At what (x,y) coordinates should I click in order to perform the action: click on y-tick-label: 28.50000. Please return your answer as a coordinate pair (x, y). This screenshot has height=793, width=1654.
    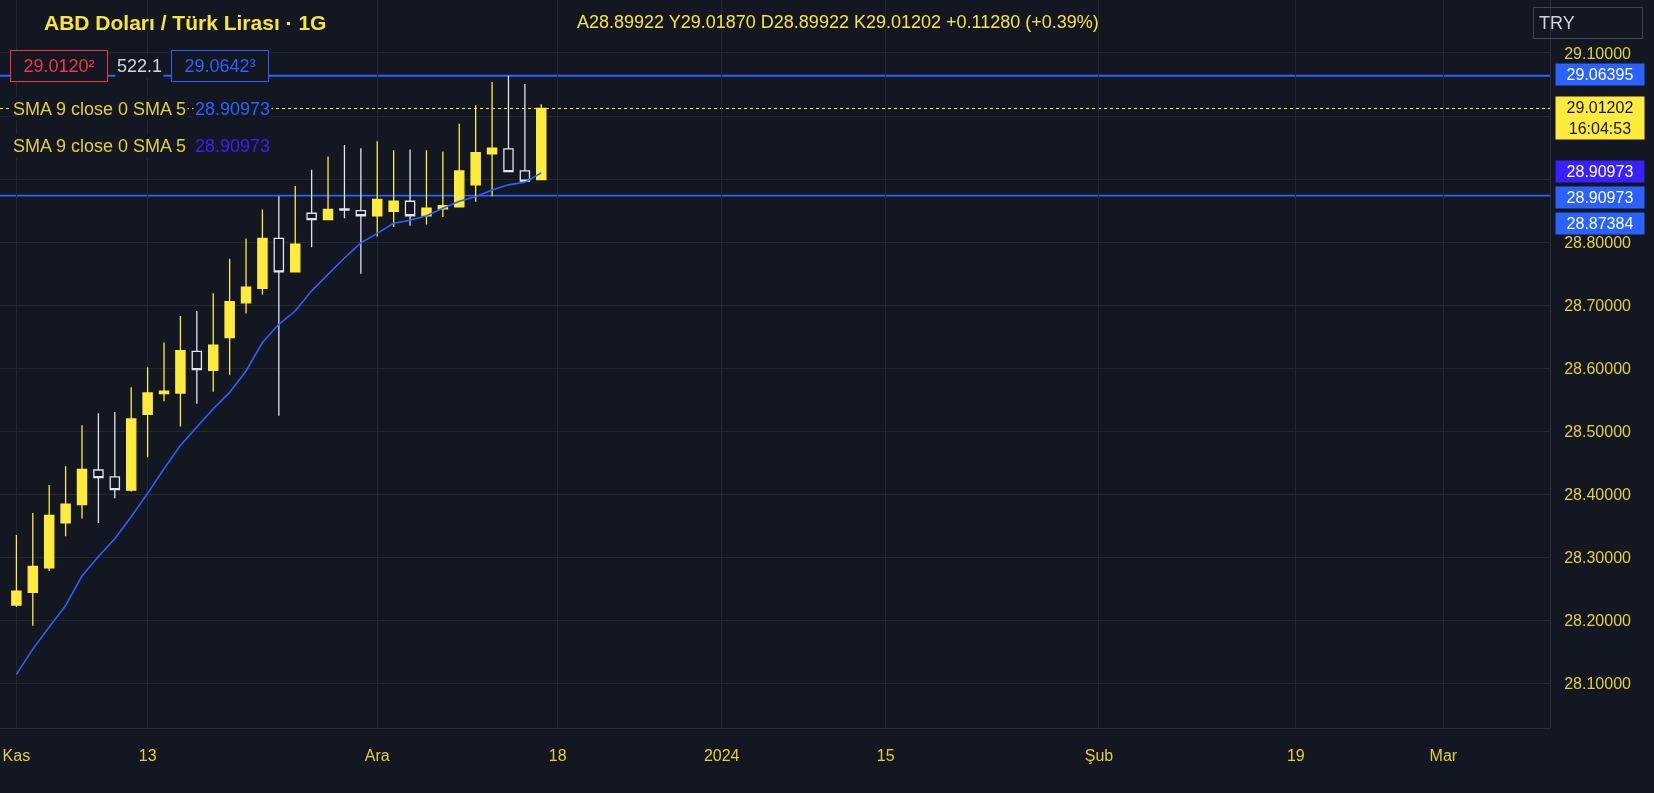
    Looking at the image, I should click on (1598, 432).